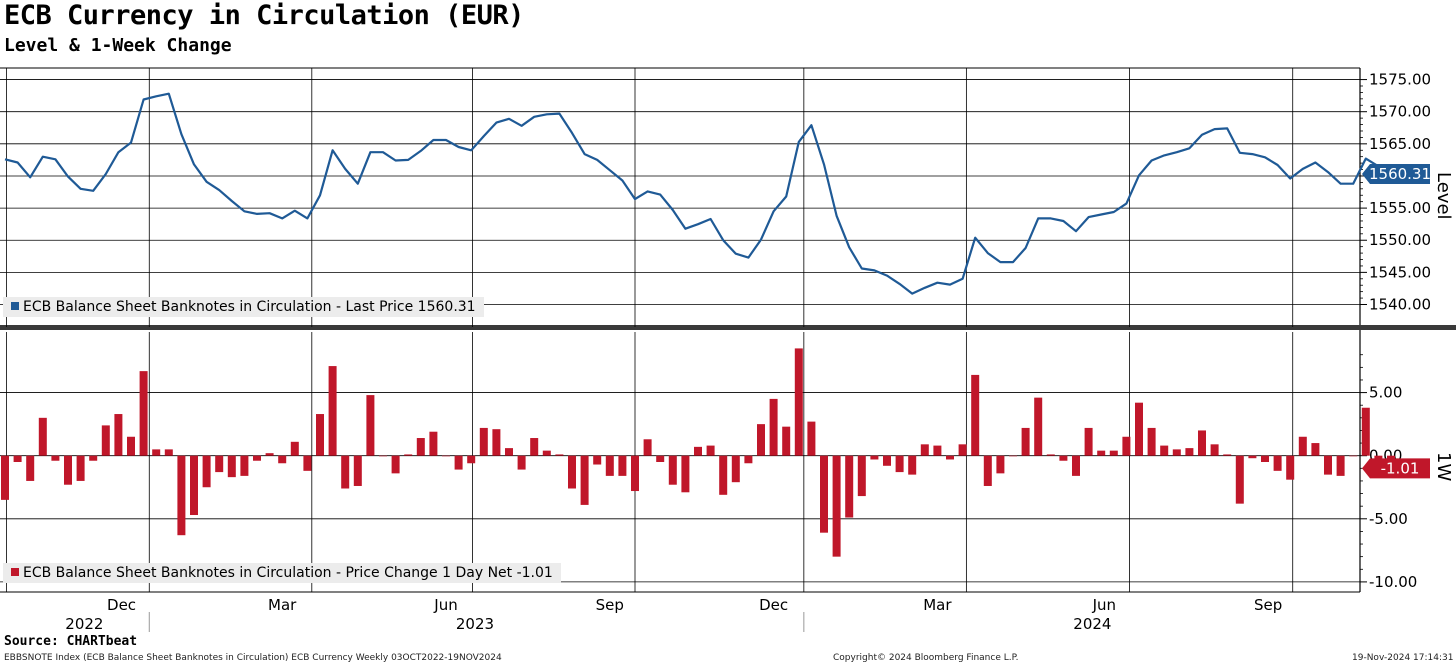  What do you see at coordinates (1396, 174) in the screenshot?
I see `level-last-tag` at bounding box center [1396, 174].